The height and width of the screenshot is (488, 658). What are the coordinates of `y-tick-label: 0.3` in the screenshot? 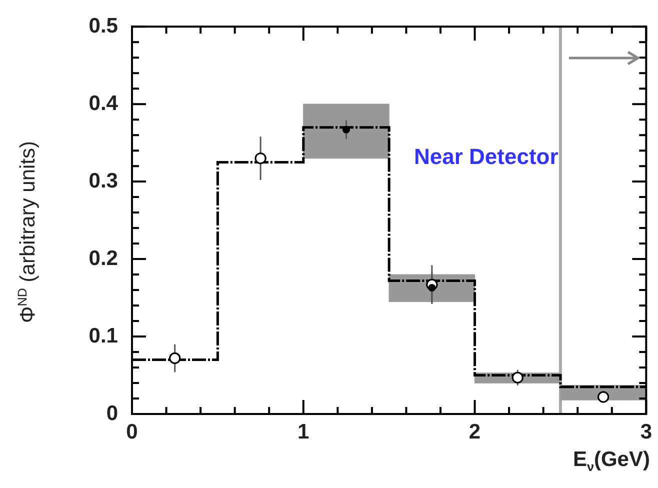 It's located at (103, 180).